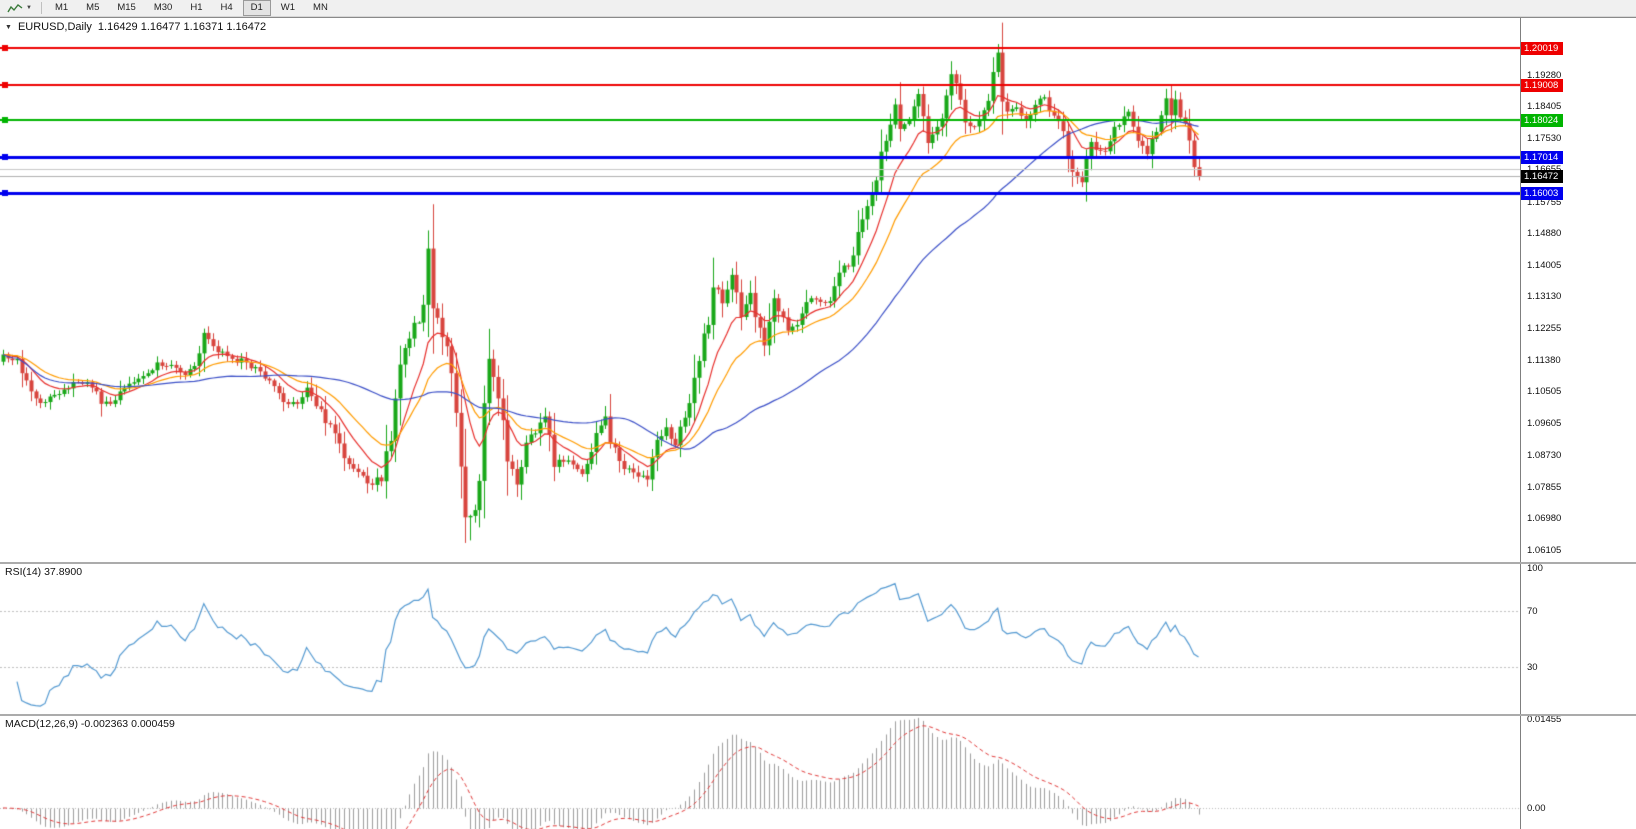 This screenshot has height=829, width=1636. I want to click on price-tag: 1.18024, so click(1542, 121).